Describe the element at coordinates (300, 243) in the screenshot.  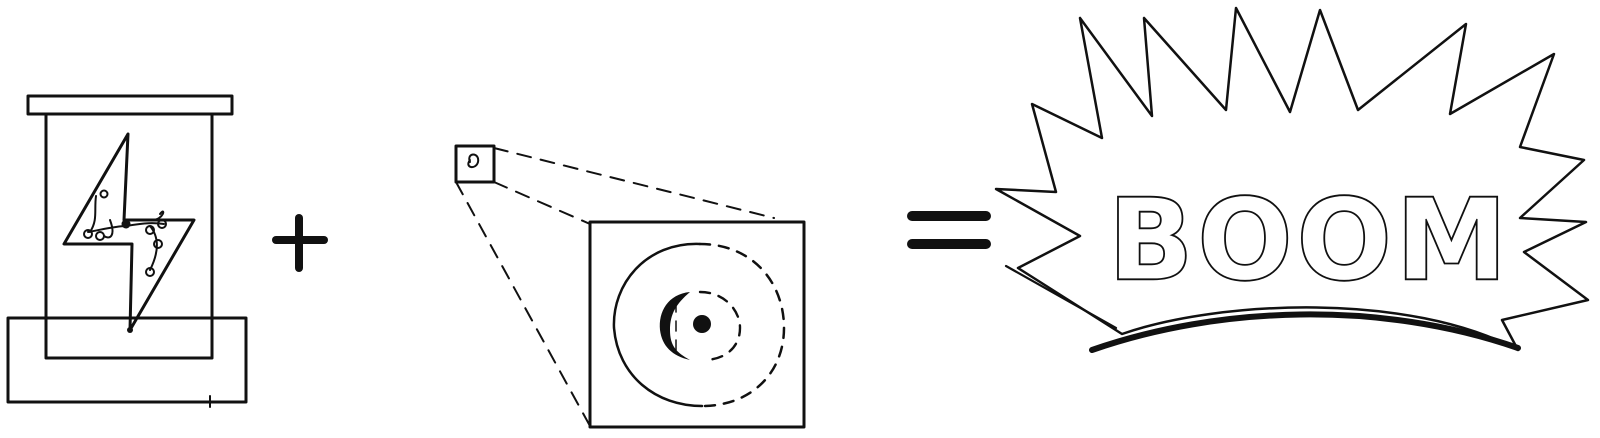
I see `plus-icon` at that location.